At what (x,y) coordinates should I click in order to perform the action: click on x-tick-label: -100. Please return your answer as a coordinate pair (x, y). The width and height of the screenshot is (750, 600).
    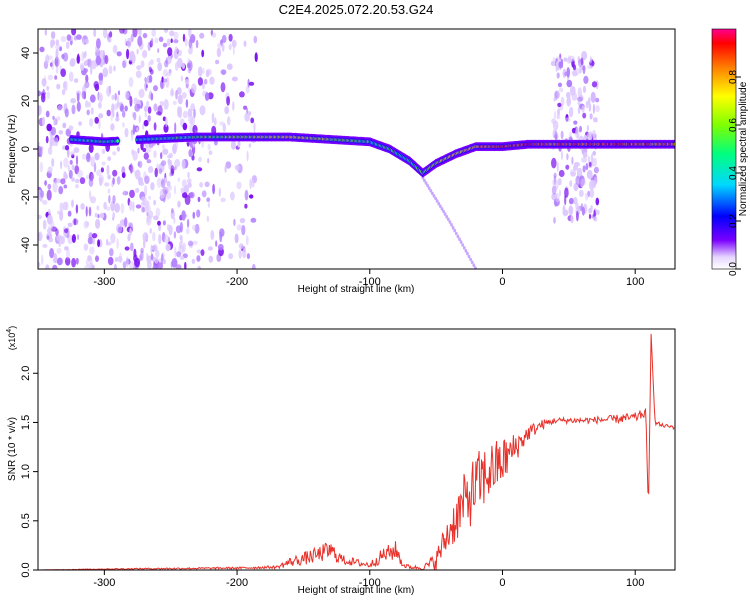
    Looking at the image, I should click on (370, 583).